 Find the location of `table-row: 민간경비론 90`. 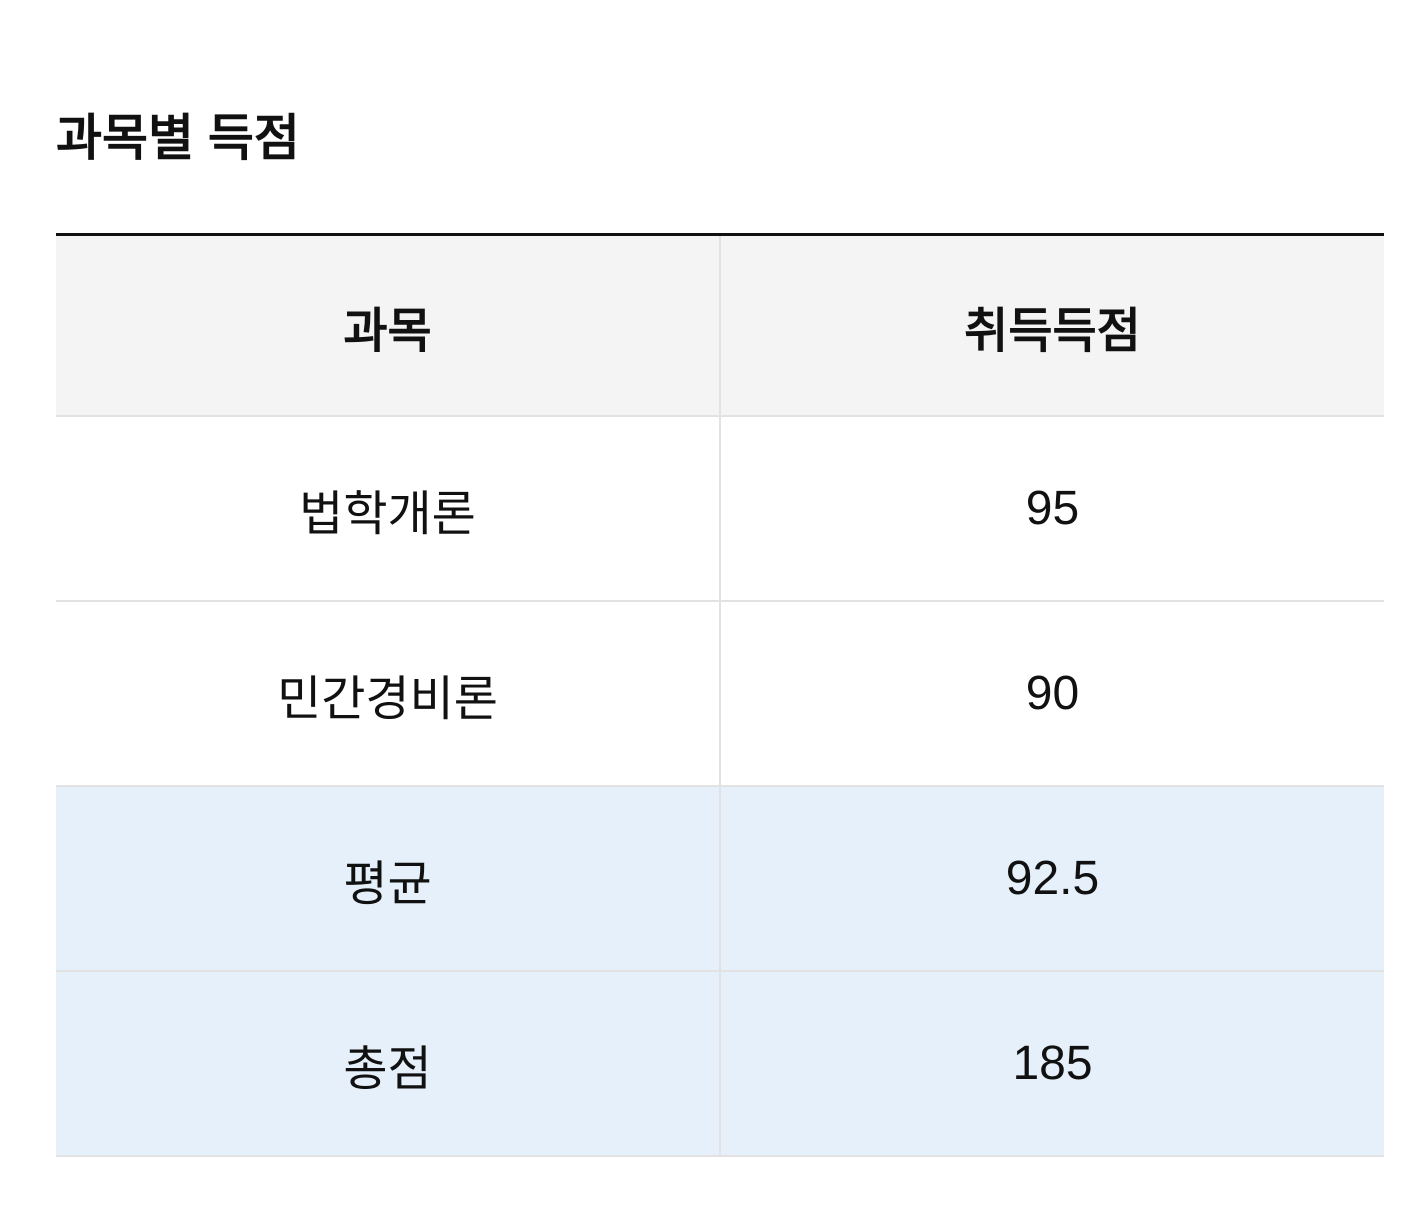

table-row: 민간경비론 90 is located at coordinates (720, 694).